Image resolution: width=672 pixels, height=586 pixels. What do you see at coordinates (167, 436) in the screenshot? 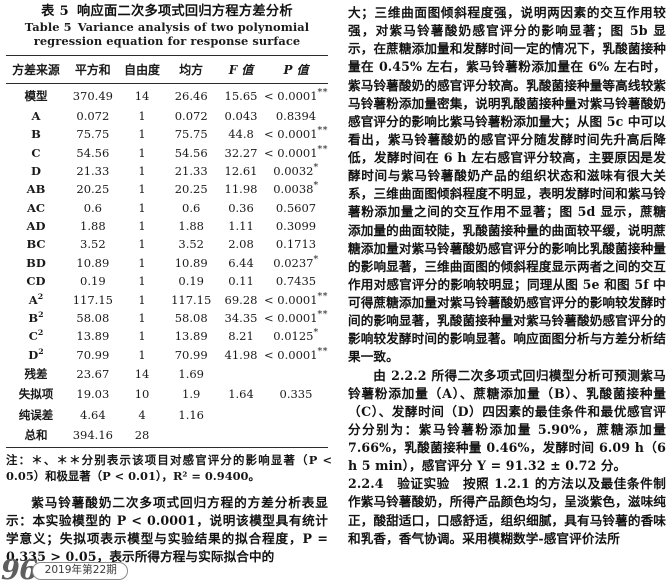
I see `table-row: 总和 394.16 28` at bounding box center [167, 436].